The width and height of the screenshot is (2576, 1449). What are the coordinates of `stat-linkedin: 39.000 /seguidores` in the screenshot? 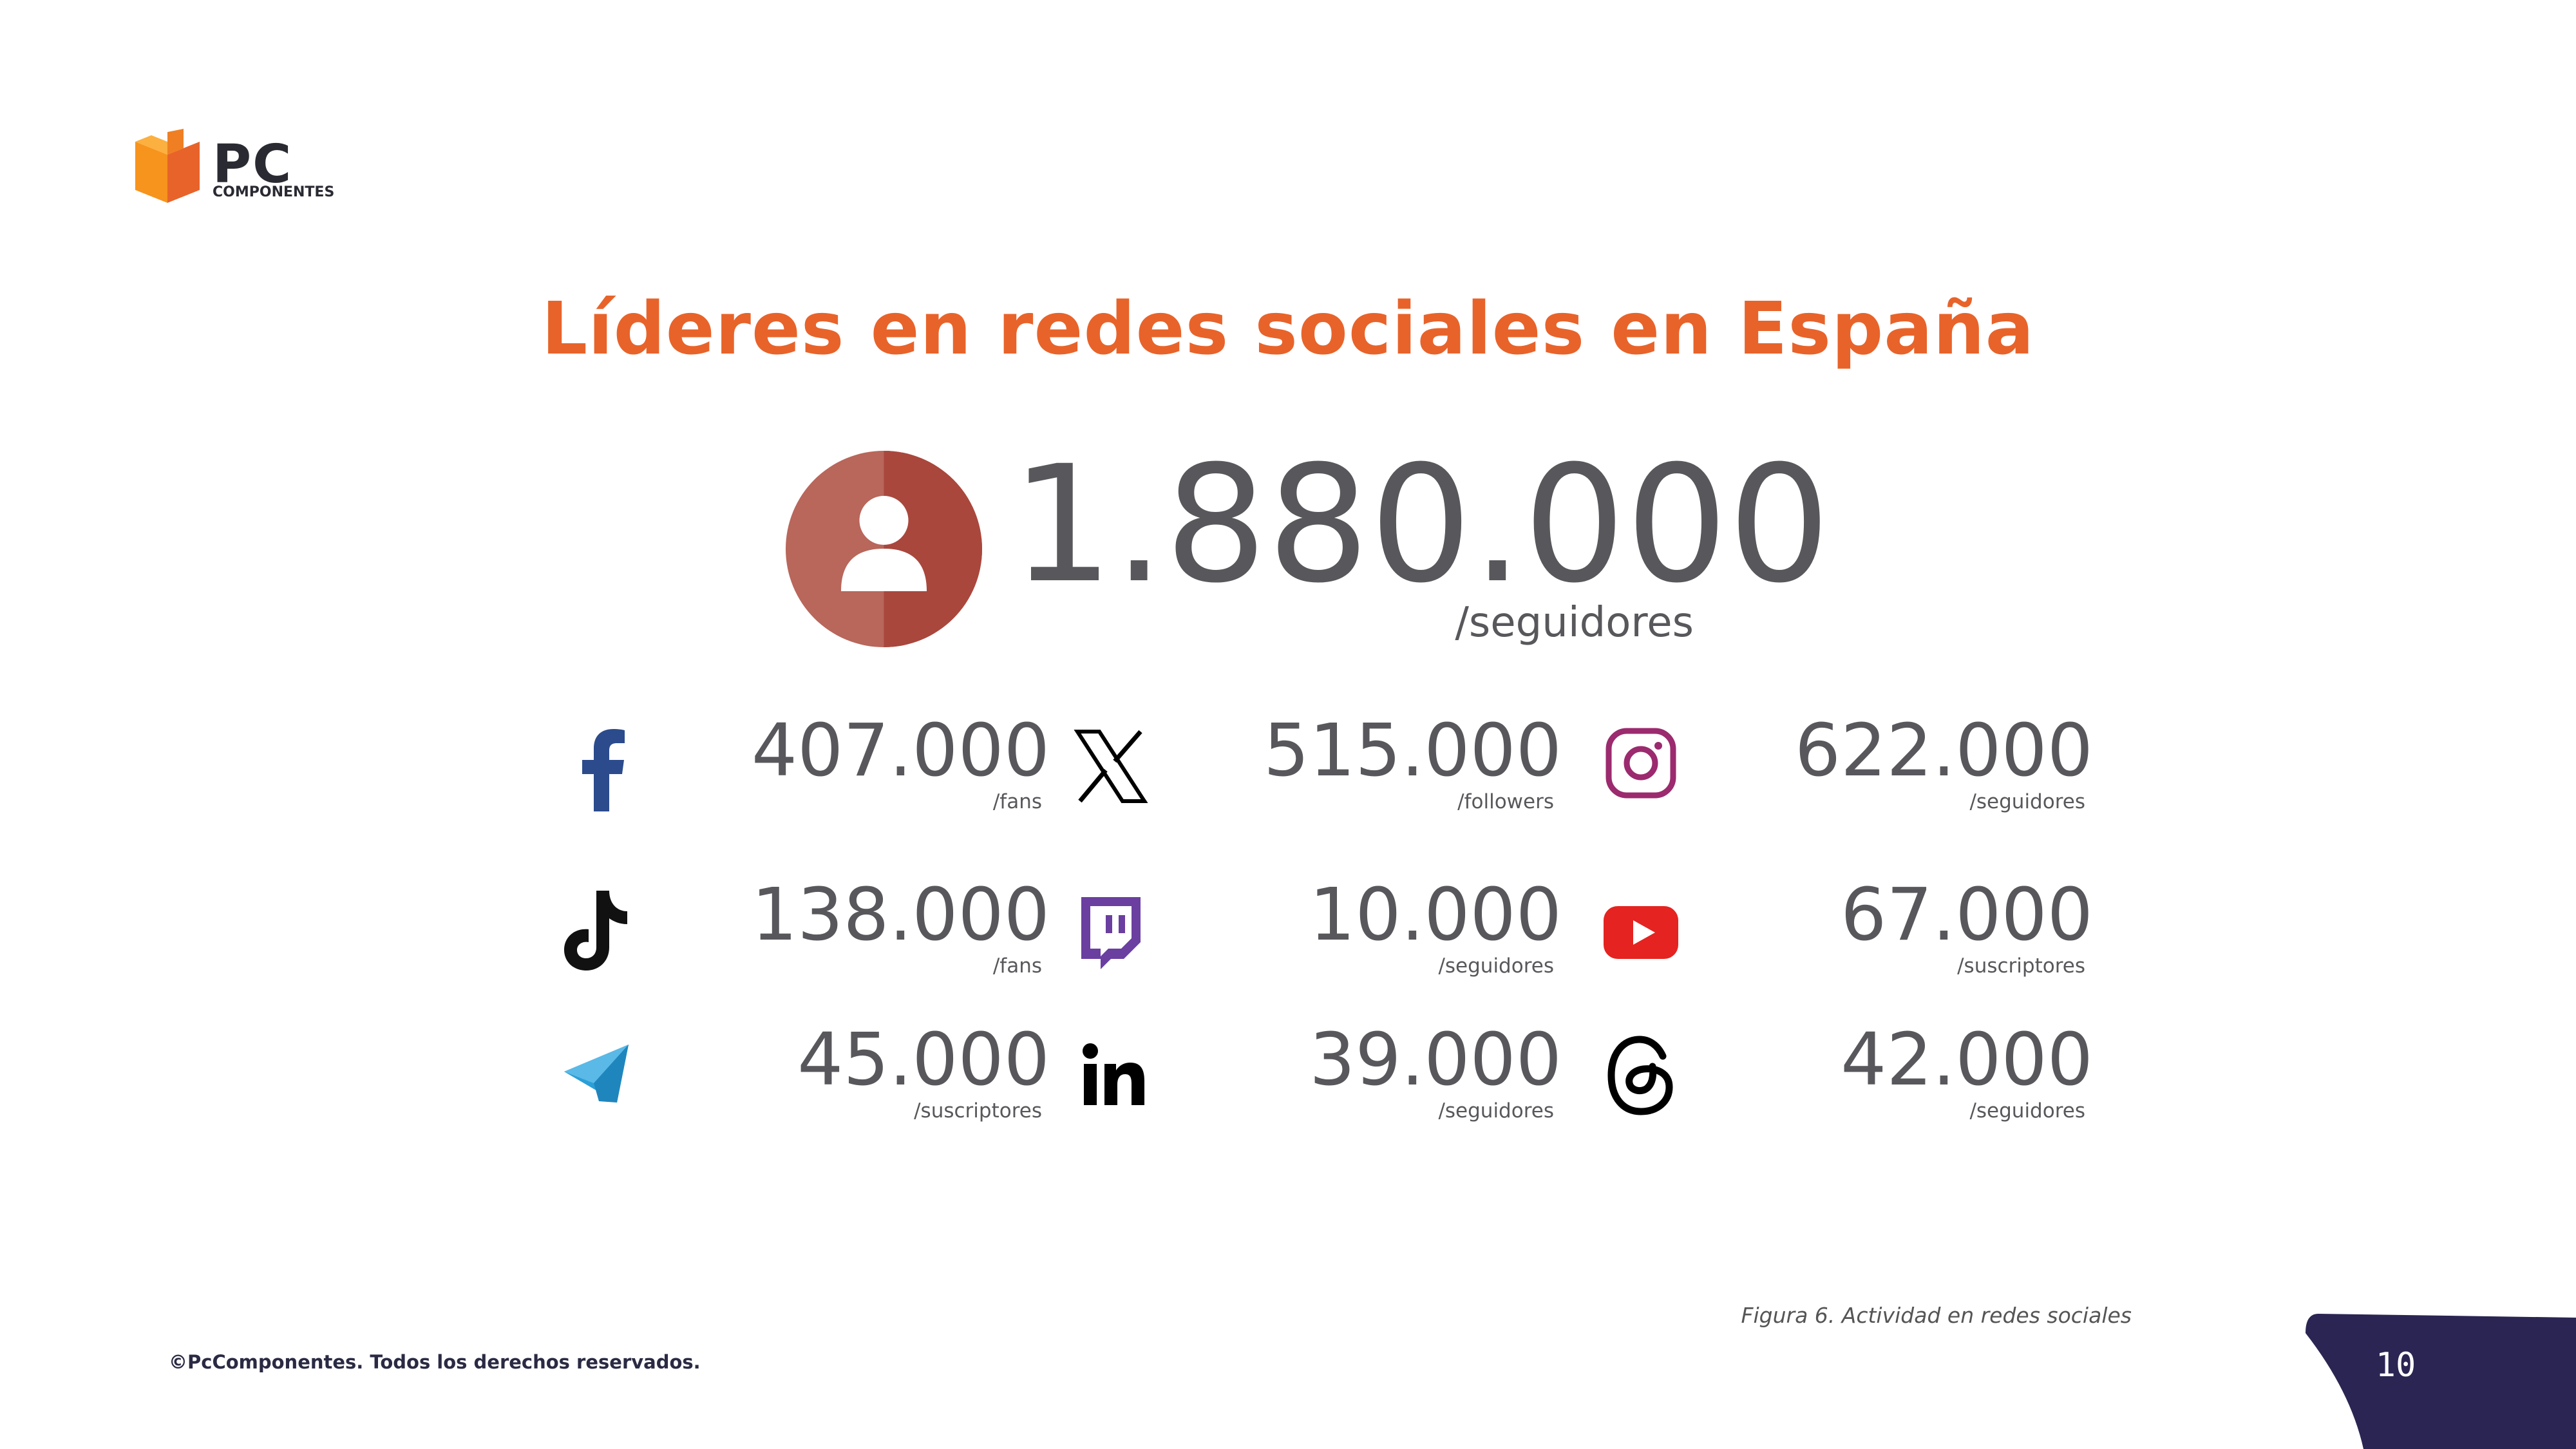 It's located at (1317, 1089).